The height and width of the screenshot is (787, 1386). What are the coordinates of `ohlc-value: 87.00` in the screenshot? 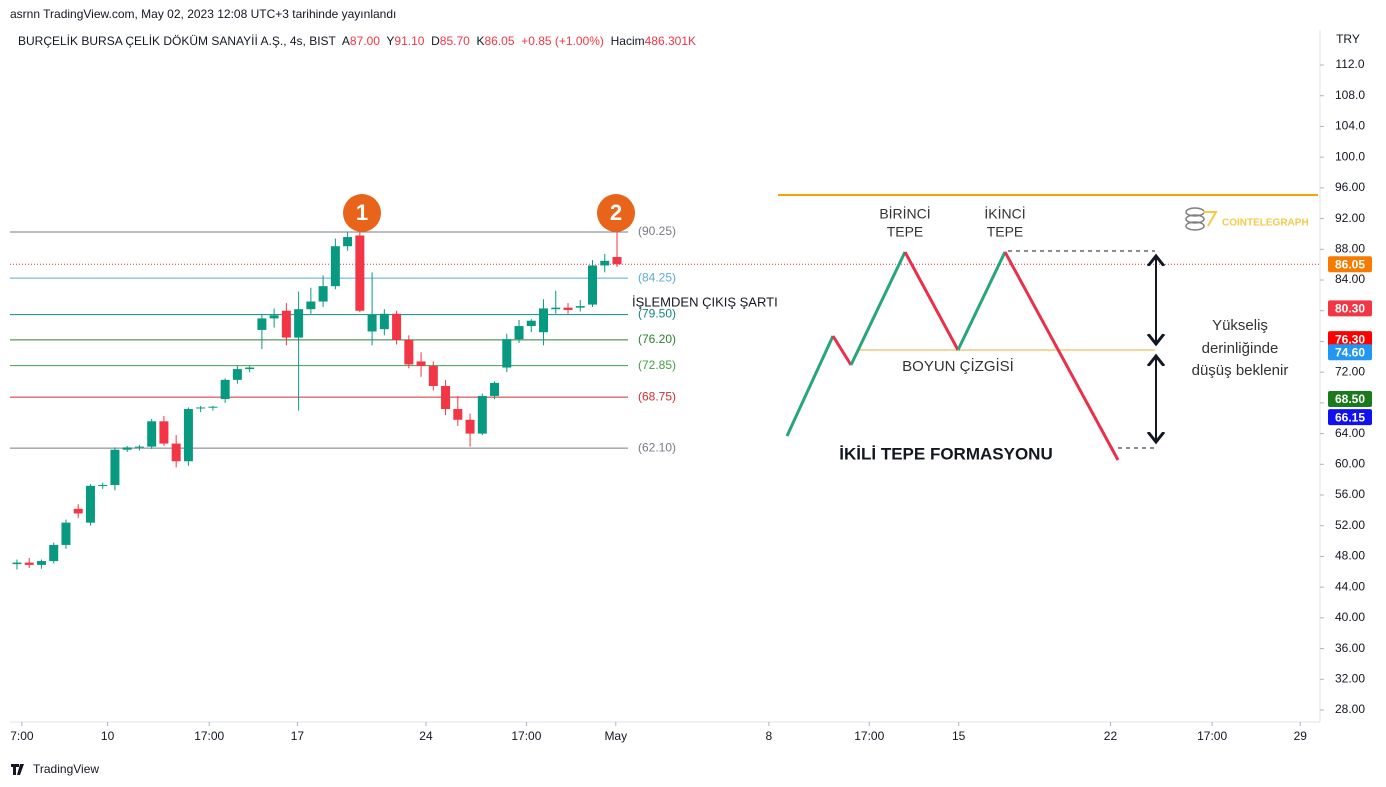 It's located at (364, 41).